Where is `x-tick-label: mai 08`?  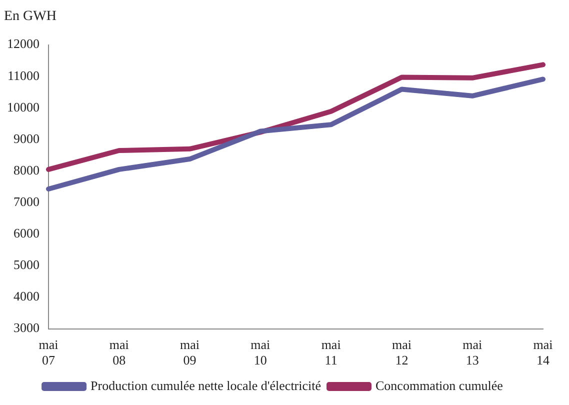
x-tick-label: mai 08 is located at coordinates (119, 352).